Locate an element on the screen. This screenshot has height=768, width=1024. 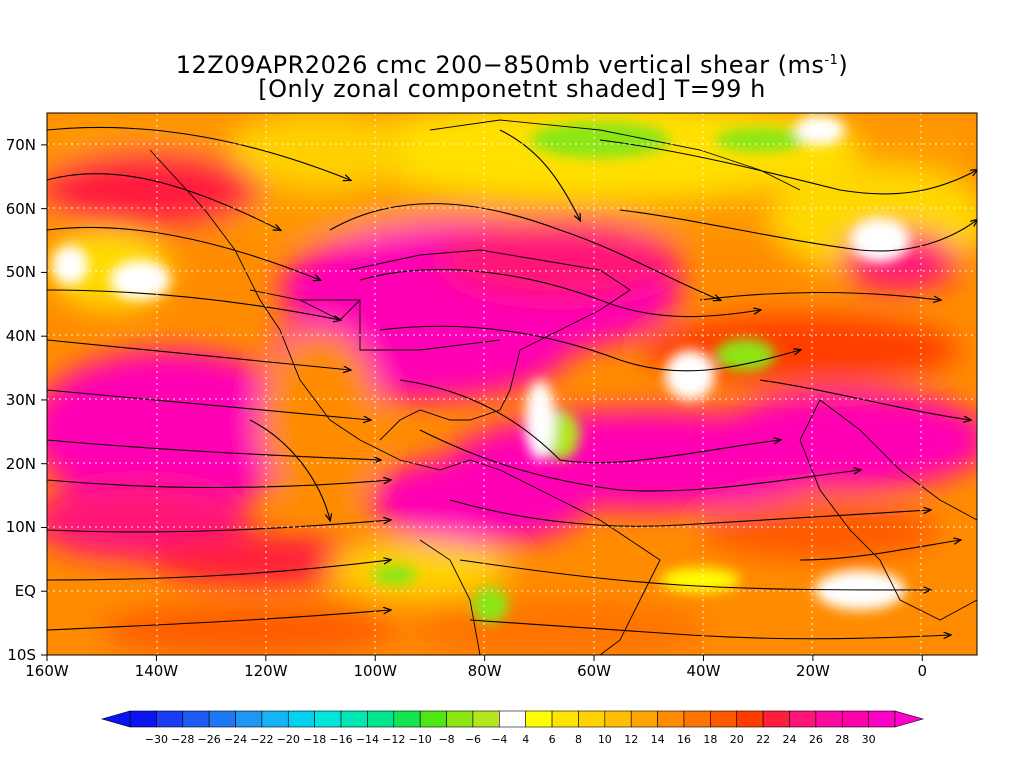
lat-tick-label: 20N is located at coordinates (20, 463).